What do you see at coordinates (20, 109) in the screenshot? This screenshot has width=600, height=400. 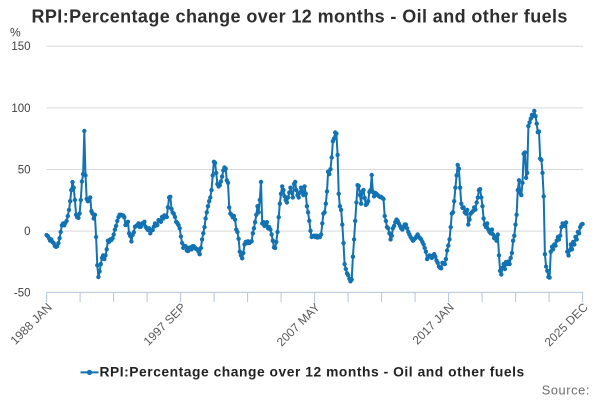 I see `svg-text: 100` at bounding box center [20, 109].